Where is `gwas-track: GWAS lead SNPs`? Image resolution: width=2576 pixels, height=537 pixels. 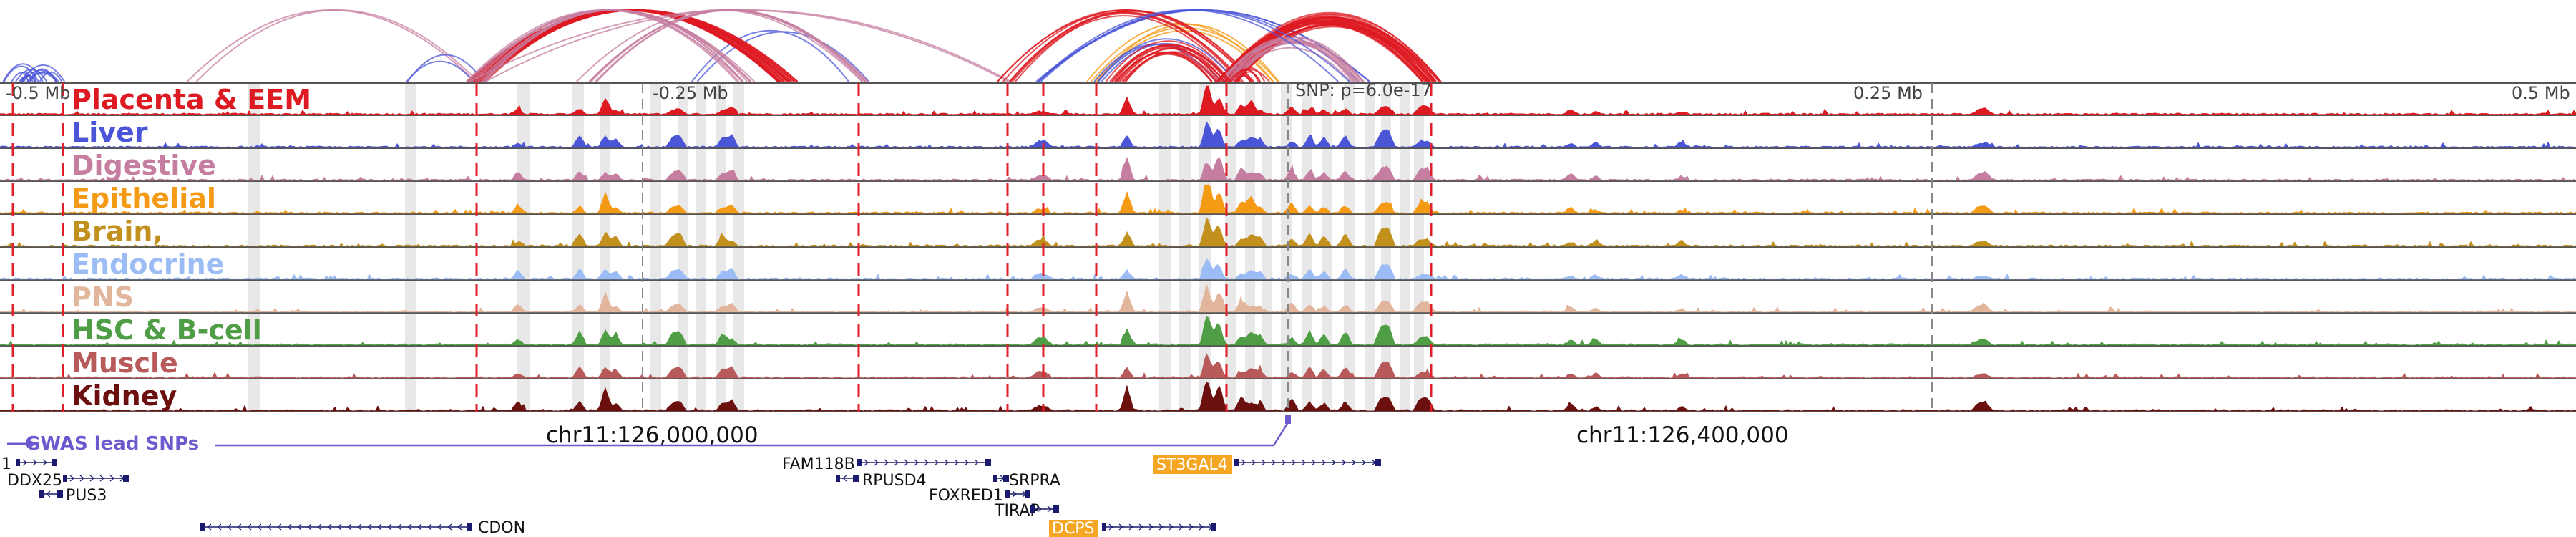
gwas-track: GWAS lead SNPs is located at coordinates (649, 435).